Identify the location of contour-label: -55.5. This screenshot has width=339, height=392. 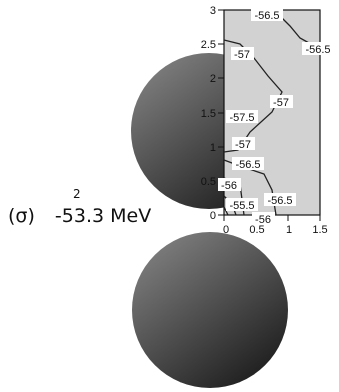
(241, 206).